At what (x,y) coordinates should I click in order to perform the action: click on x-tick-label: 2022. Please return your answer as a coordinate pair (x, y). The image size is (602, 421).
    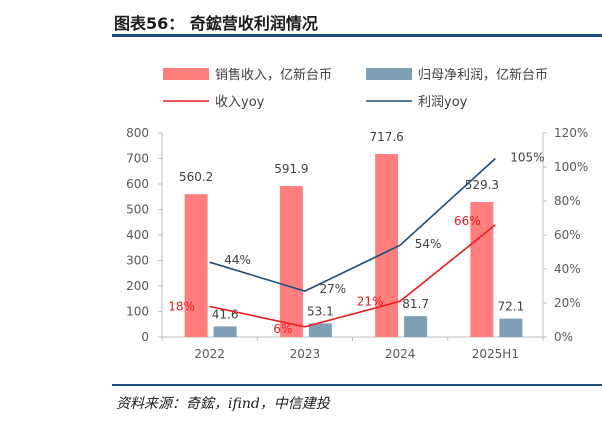
    Looking at the image, I should click on (209, 354).